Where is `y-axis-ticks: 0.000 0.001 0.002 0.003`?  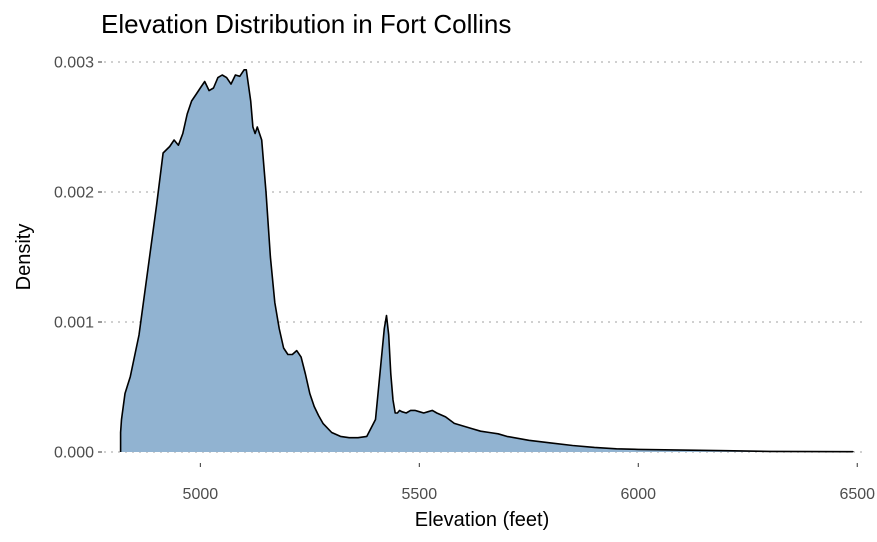 y-axis-ticks: 0.000 0.001 0.002 0.003 is located at coordinates (78, 258).